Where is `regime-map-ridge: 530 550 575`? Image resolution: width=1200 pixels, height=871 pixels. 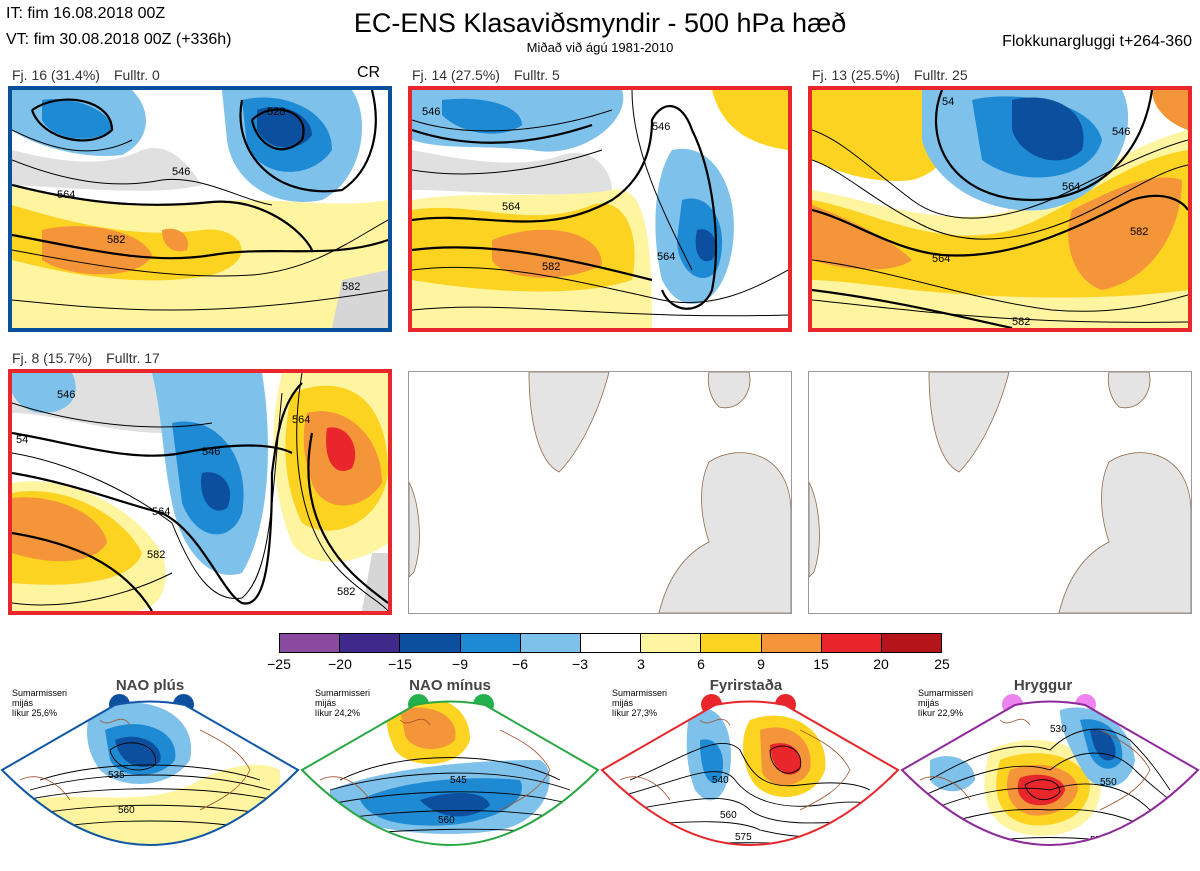
regime-map-ridge: 530 550 575 is located at coordinates (1050, 773).